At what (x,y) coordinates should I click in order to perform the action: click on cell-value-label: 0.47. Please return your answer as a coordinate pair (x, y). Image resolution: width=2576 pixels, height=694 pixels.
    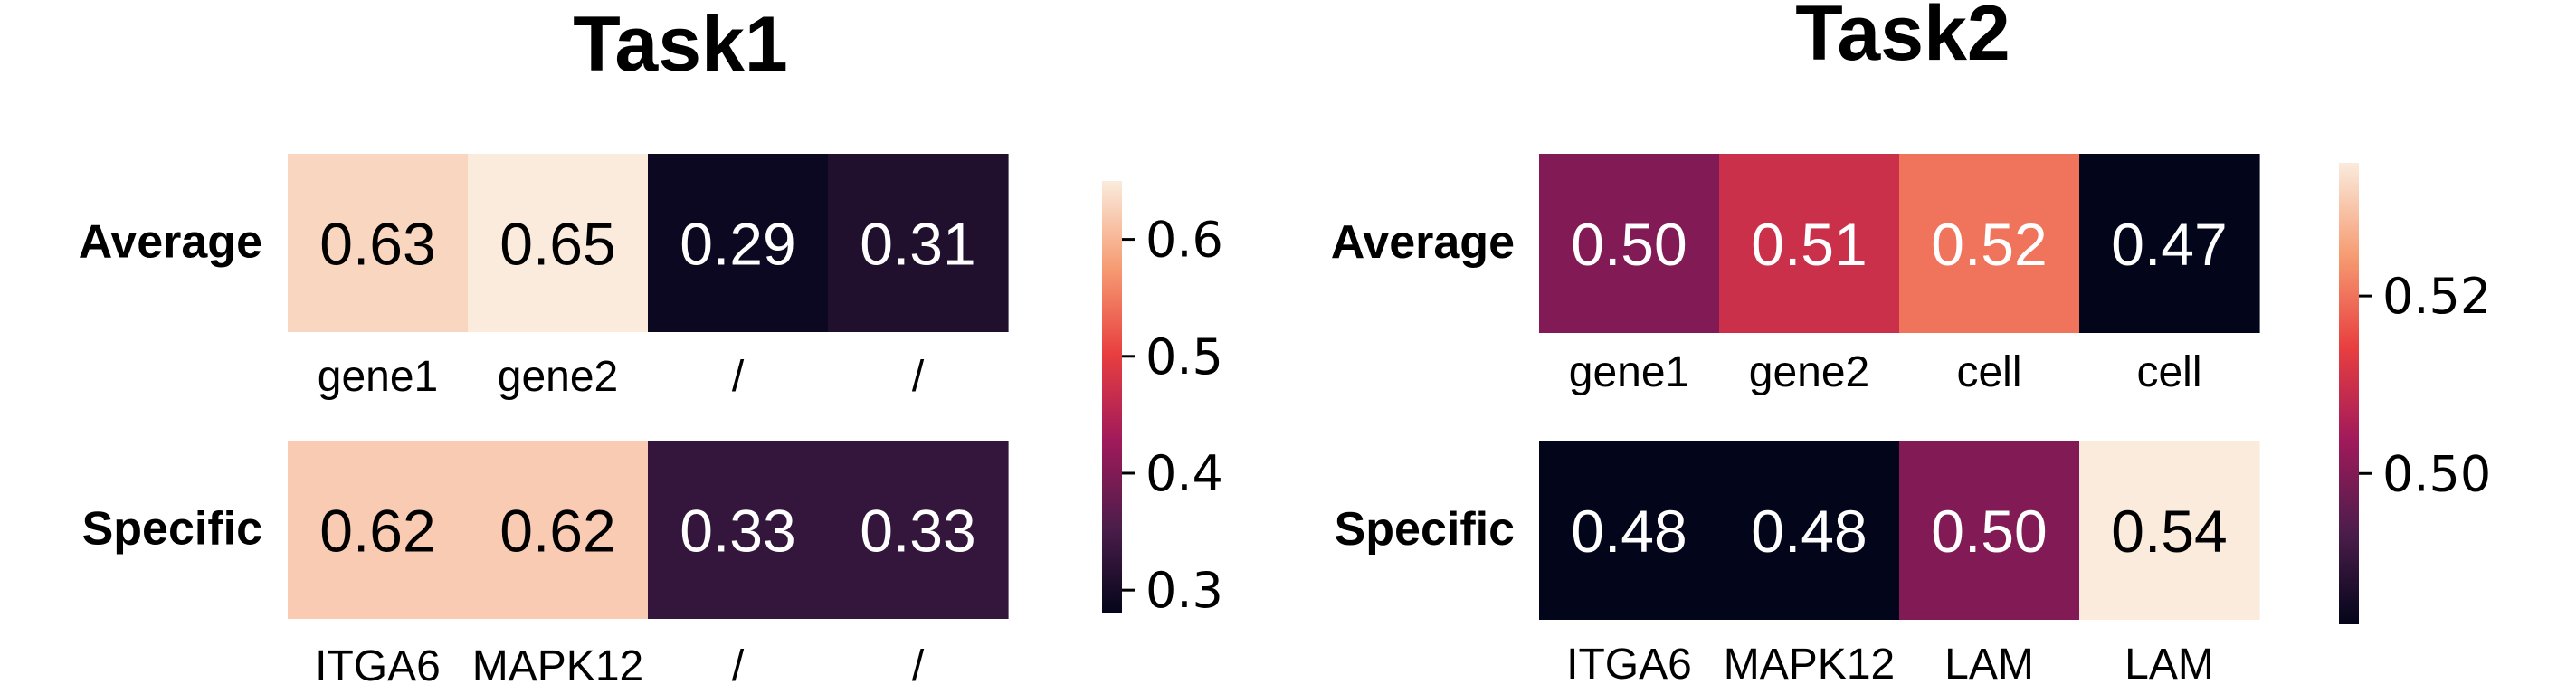
    Looking at the image, I should click on (2169, 245).